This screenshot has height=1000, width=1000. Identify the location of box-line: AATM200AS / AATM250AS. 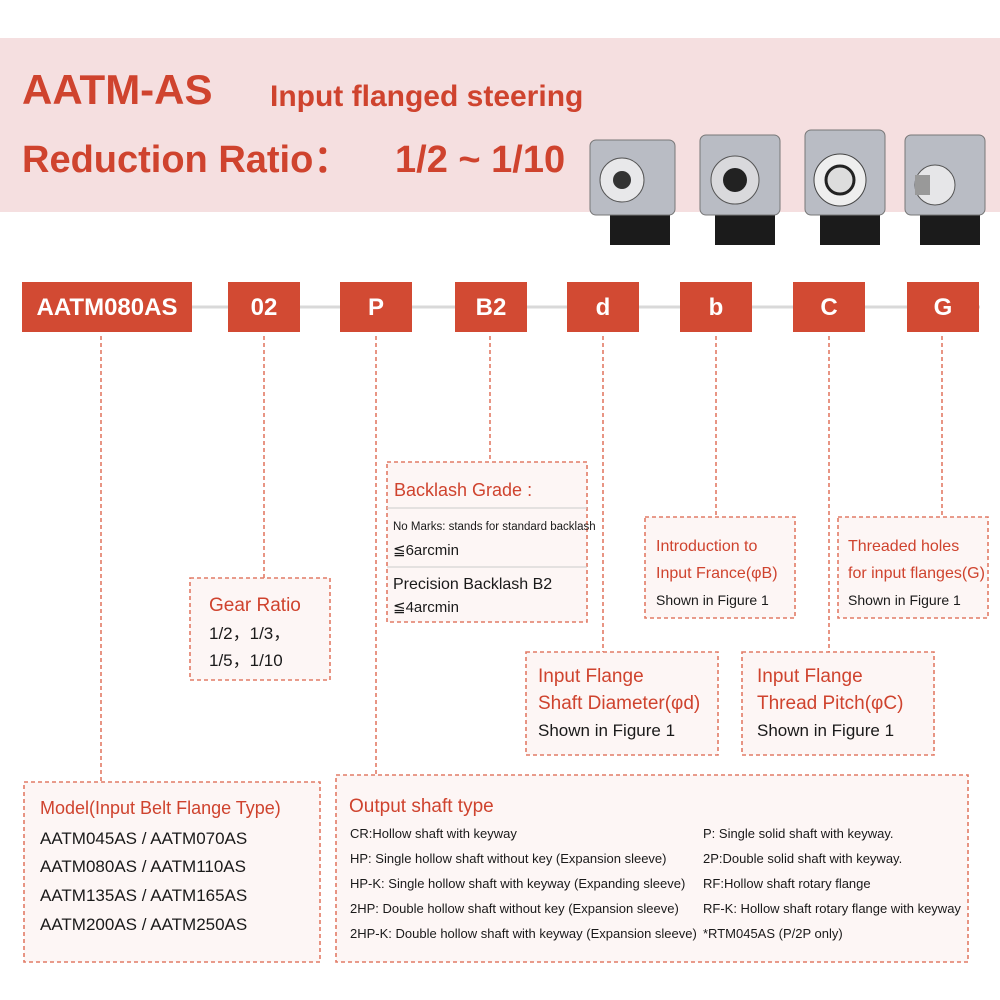
(143, 924).